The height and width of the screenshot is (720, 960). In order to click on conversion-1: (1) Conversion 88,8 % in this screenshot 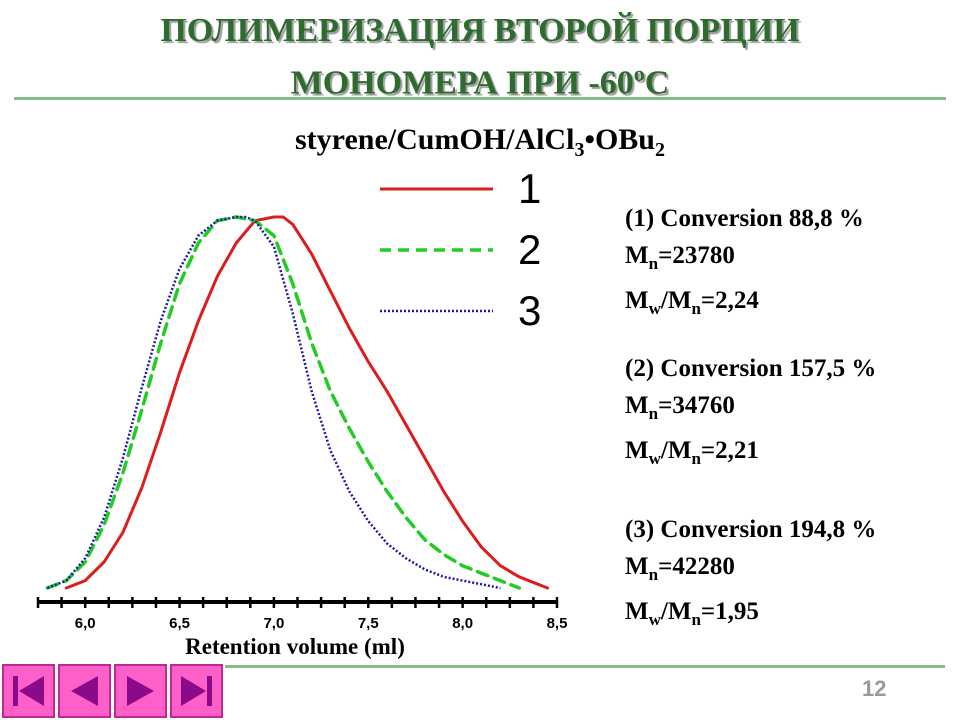, I will do `click(744, 218)`.